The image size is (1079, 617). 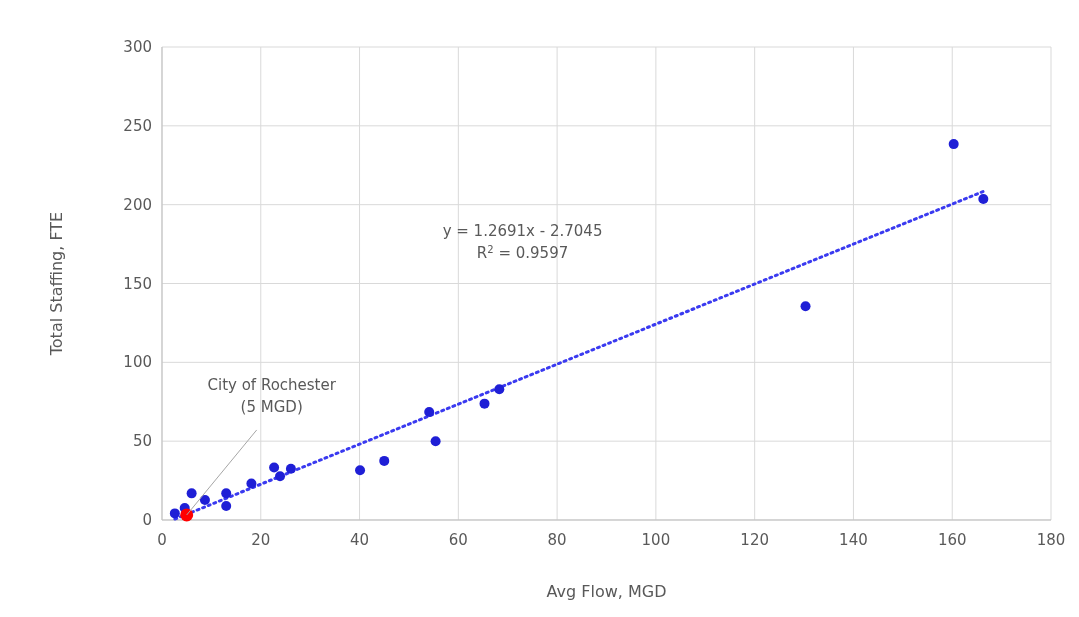 I want to click on x-tick-label: 0, so click(x=162, y=540).